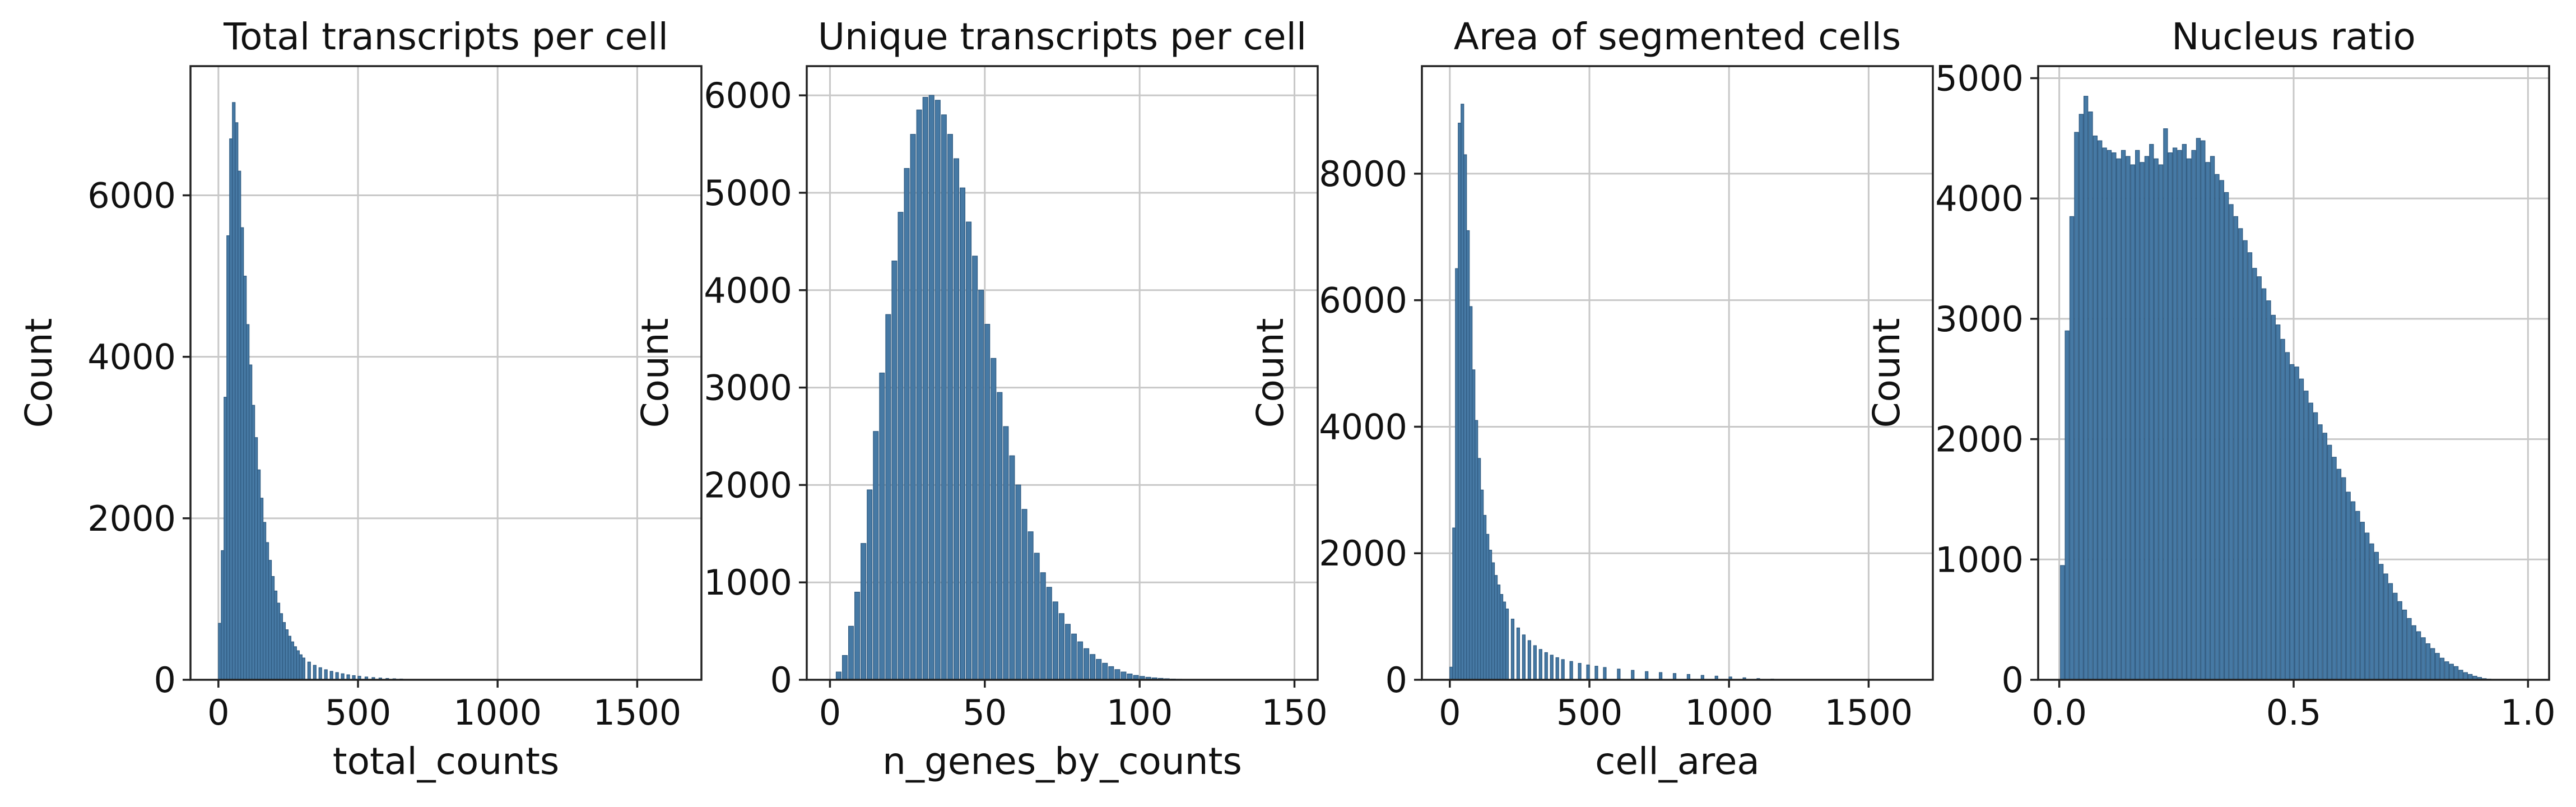 The image size is (2576, 807). I want to click on x-tick-label: 100, so click(1139, 712).